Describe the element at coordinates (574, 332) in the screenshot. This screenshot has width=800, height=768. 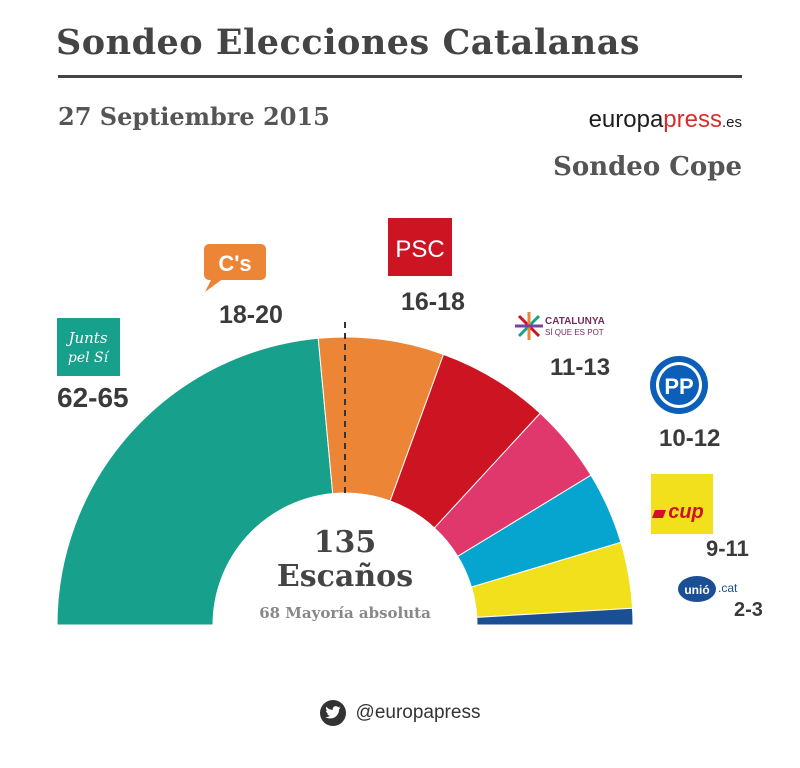
I see `catalunya-logo-line2: SÍ QUE ES POT` at that location.